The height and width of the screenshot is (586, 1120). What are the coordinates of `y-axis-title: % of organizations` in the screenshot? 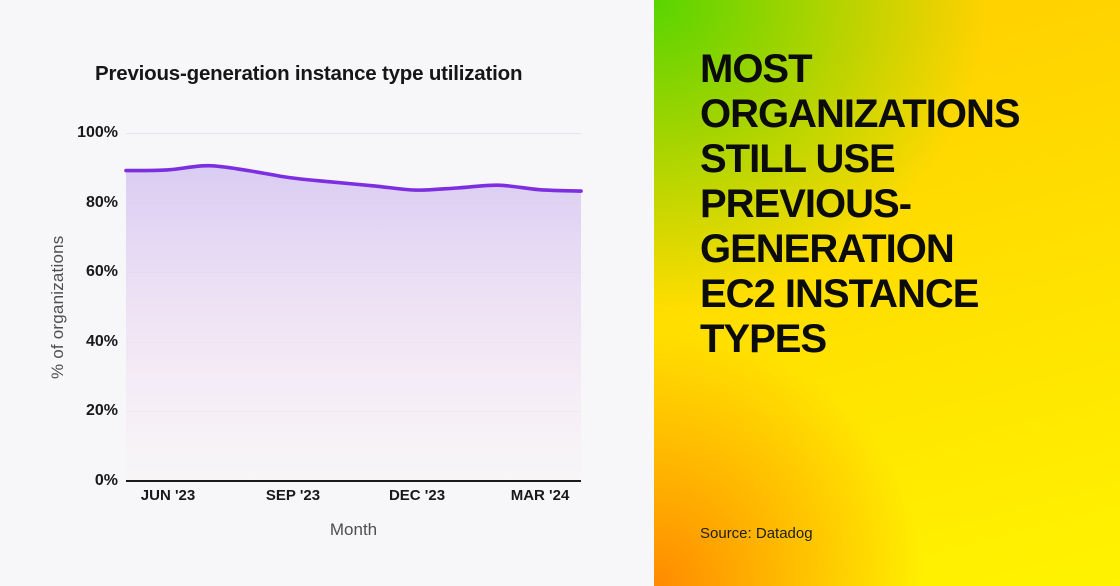 It's located at (57, 307).